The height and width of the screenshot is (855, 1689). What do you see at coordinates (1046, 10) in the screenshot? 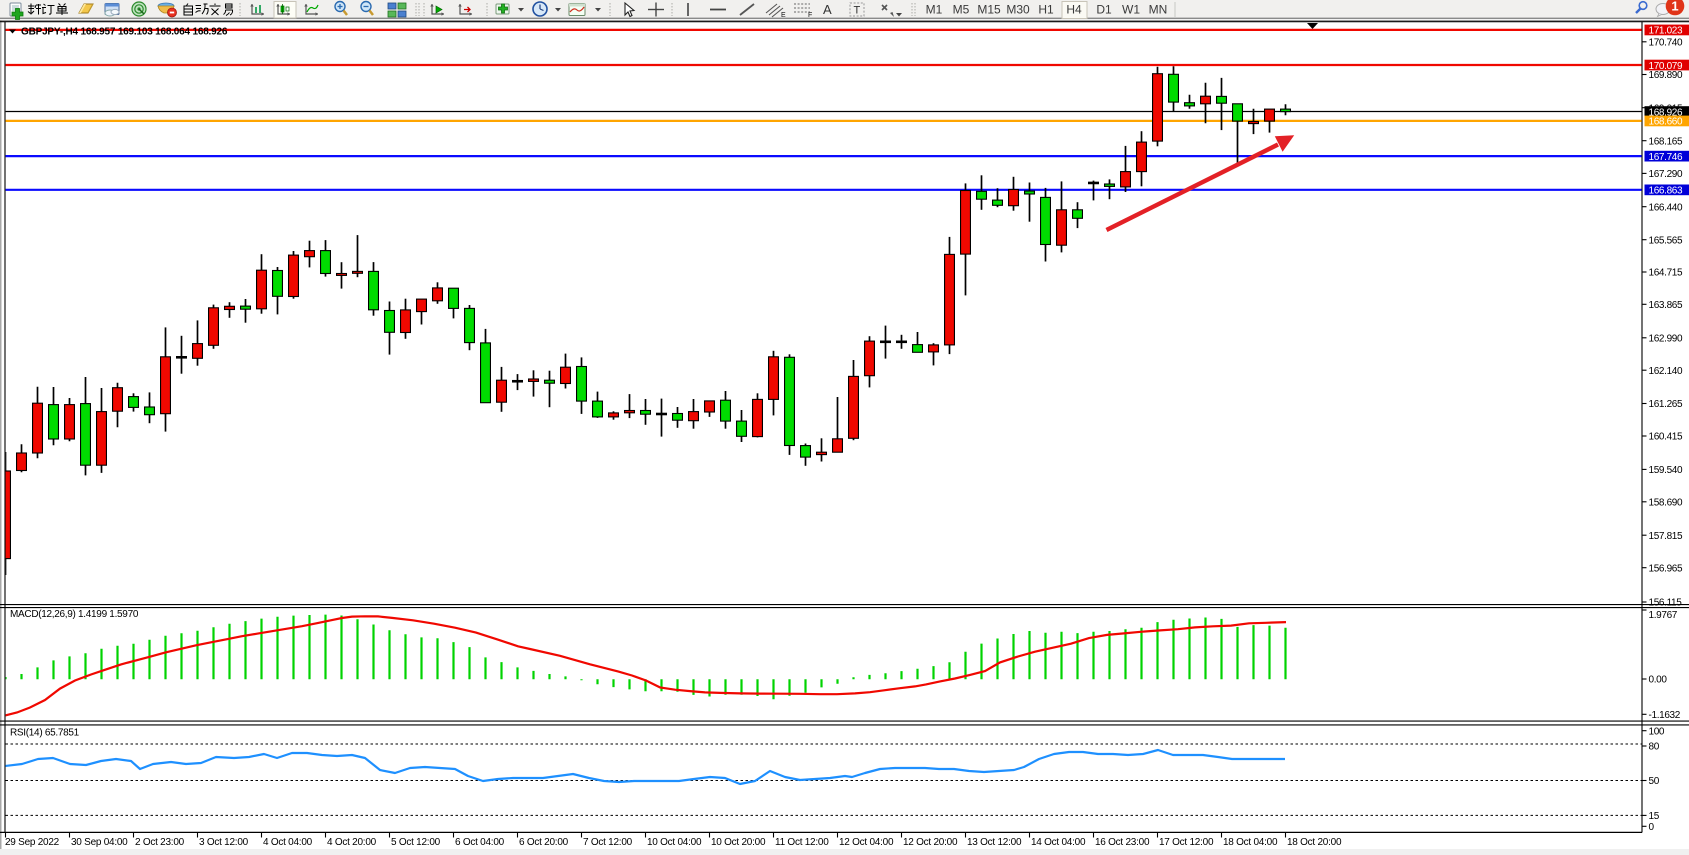
I see `svg-text: H1` at bounding box center [1046, 10].